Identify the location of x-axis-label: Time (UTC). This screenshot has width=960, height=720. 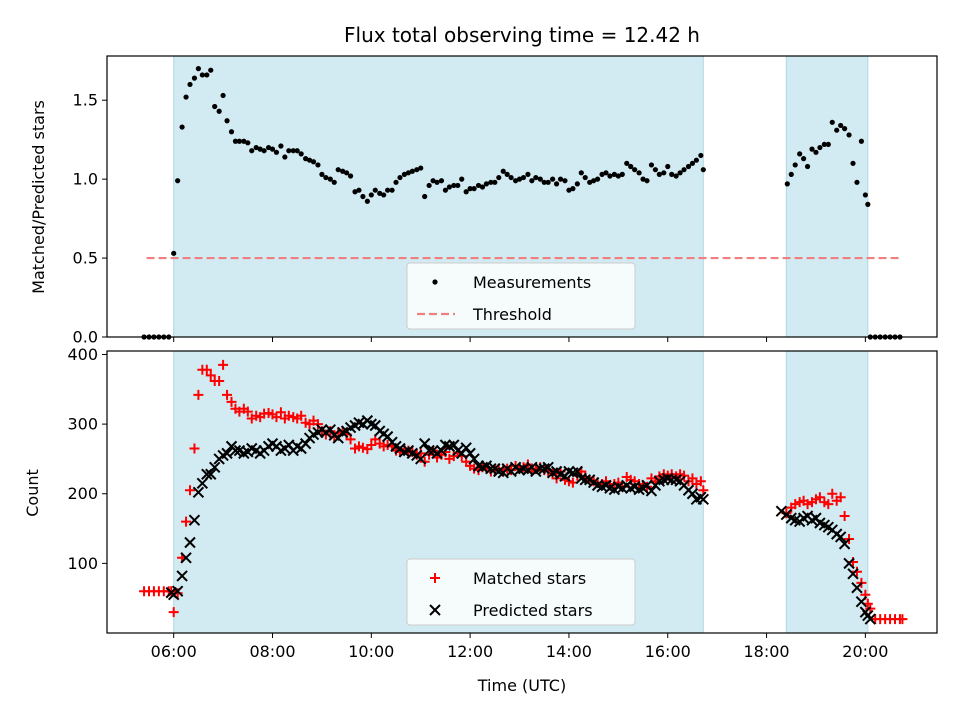
(521, 685).